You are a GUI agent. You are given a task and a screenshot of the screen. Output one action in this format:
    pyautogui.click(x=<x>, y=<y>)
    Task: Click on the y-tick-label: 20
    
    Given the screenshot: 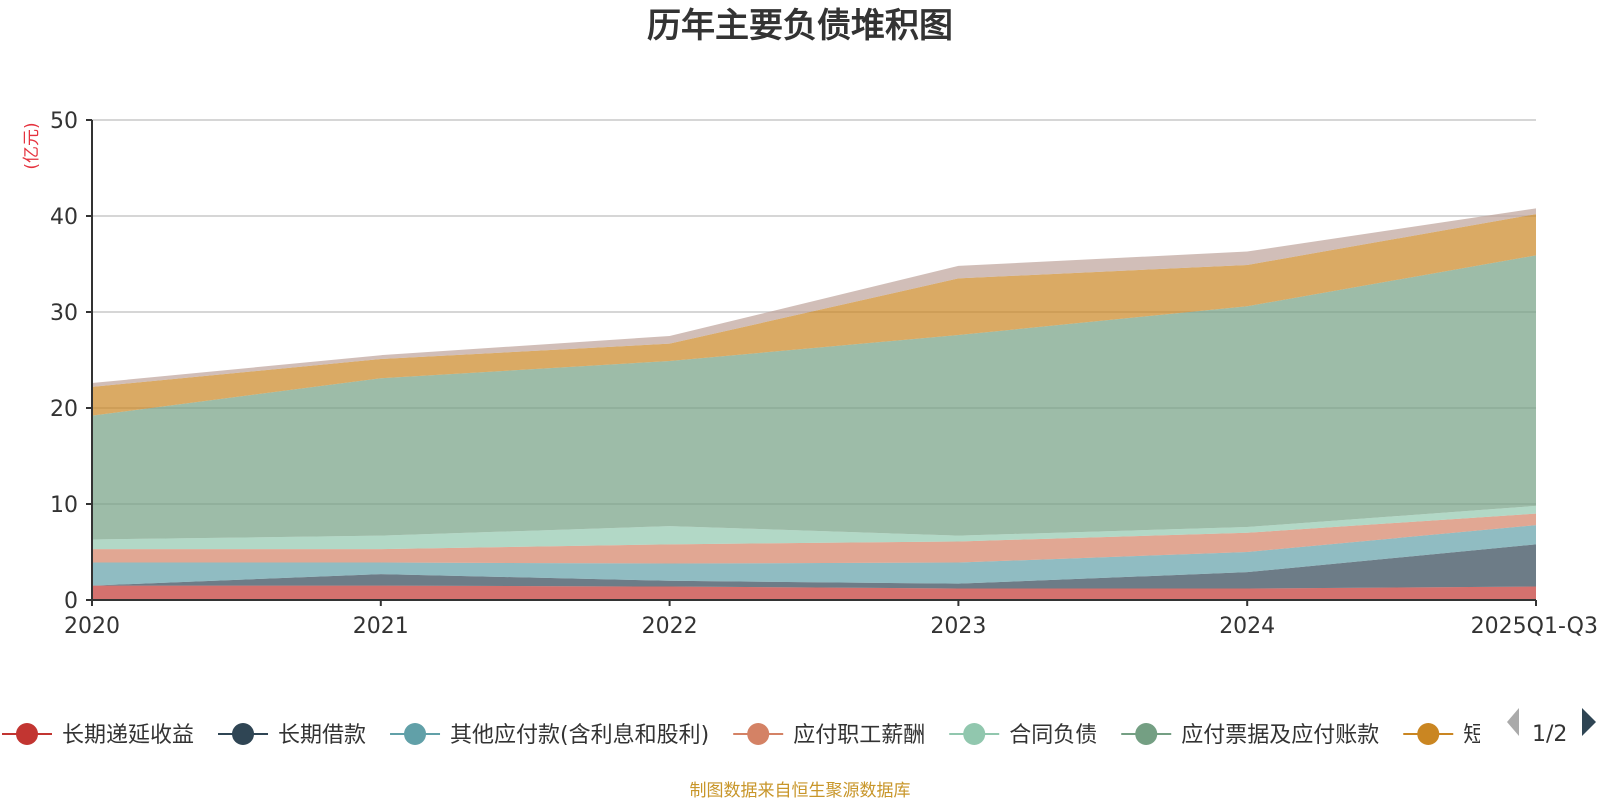 What is the action you would take?
    pyautogui.click(x=64, y=409)
    